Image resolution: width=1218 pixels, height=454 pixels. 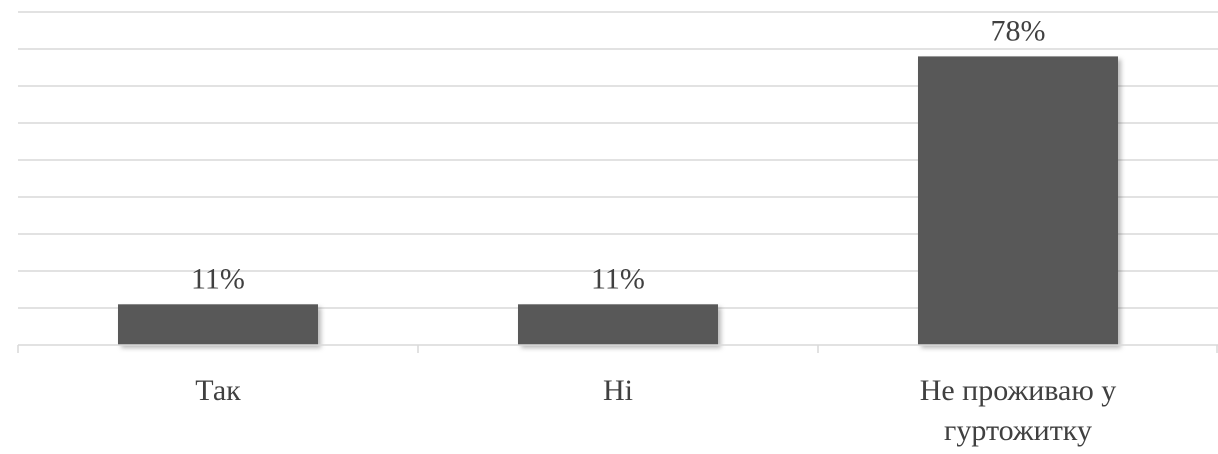 What do you see at coordinates (1018, 30) in the screenshot?
I see `data-label: 78%` at bounding box center [1018, 30].